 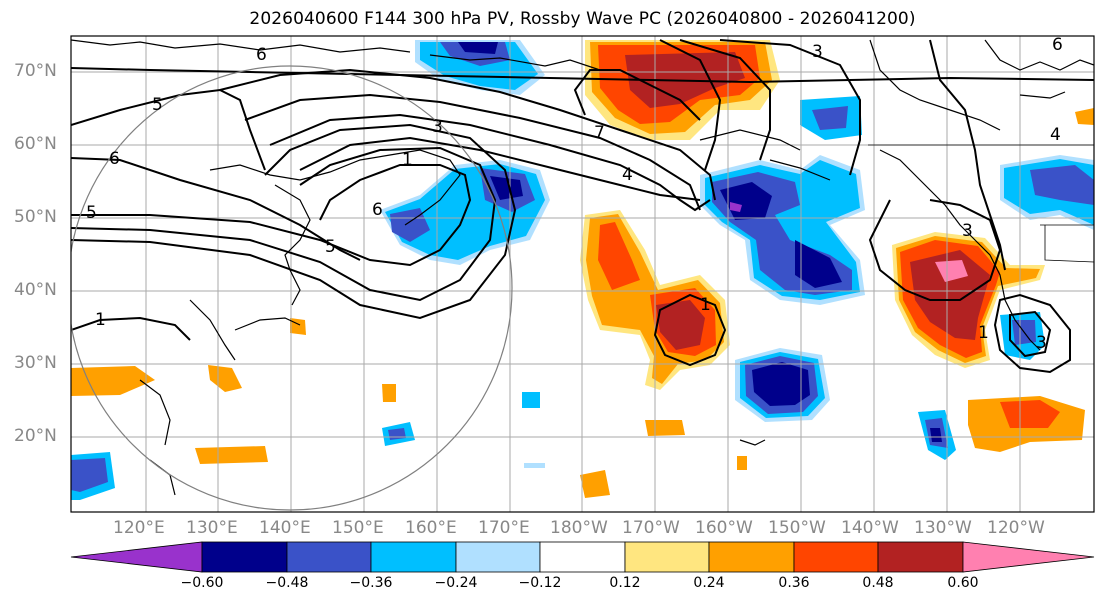 What do you see at coordinates (431, 528) in the screenshot?
I see `lon-label: 160°E` at bounding box center [431, 528].